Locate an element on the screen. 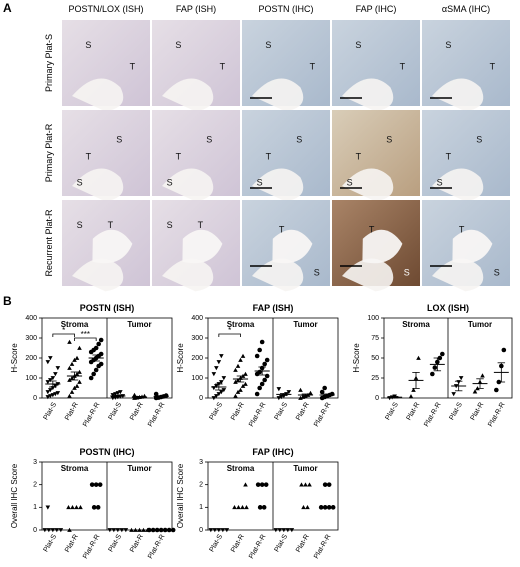 The width and height of the screenshot is (520, 567). row-label: Recurrent Plat-R is located at coordinates (49, 243).